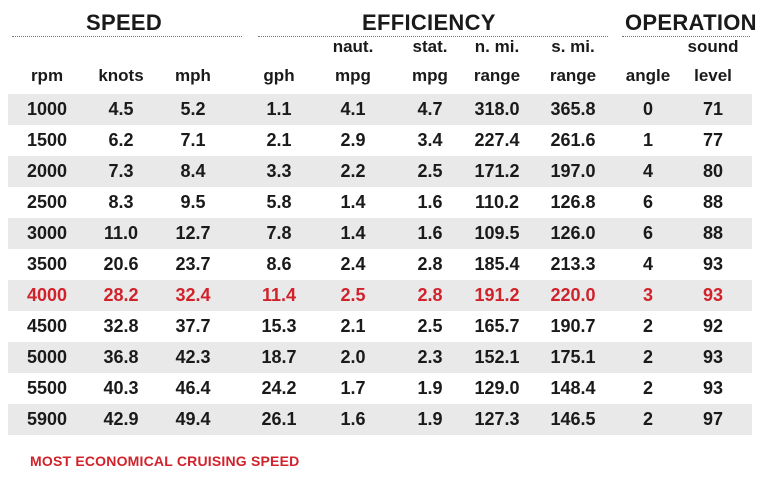  What do you see at coordinates (686, 36) in the screenshot?
I see `operation-divider` at bounding box center [686, 36].